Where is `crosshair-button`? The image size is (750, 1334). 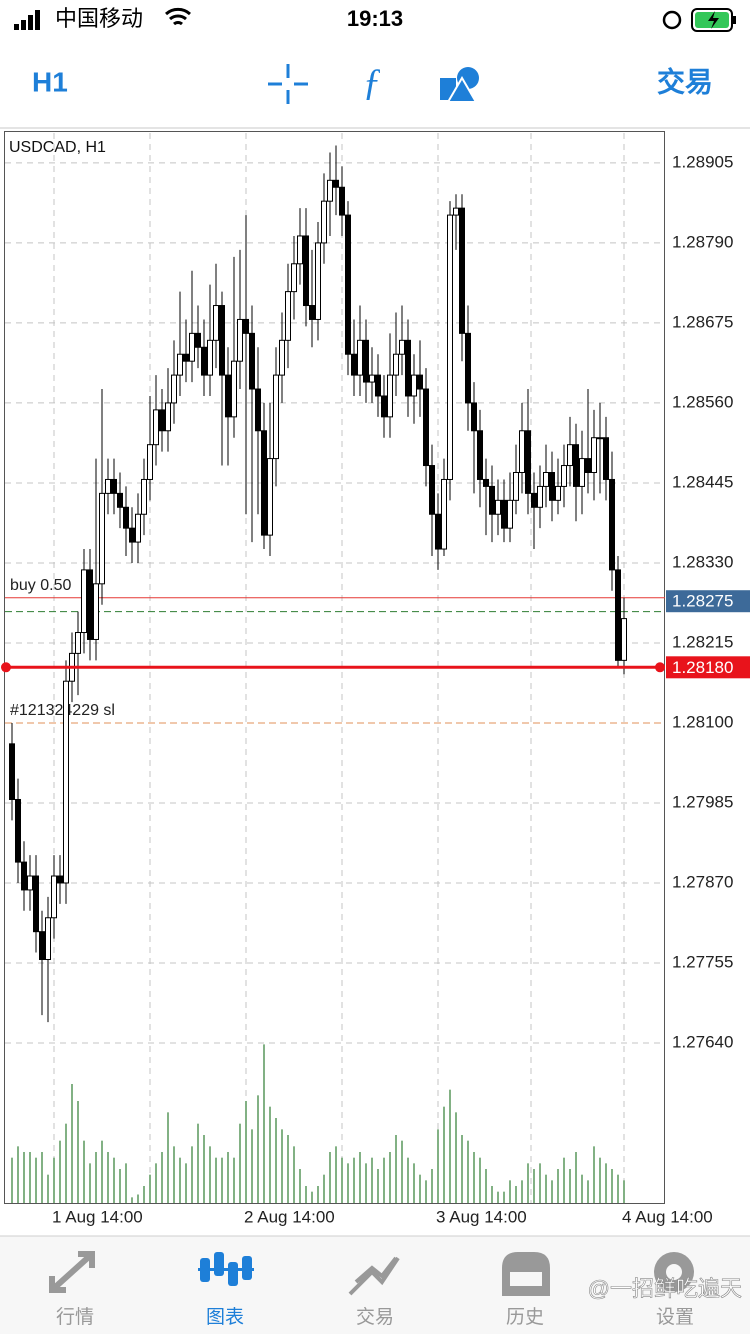 crosshair-button is located at coordinates (288, 84).